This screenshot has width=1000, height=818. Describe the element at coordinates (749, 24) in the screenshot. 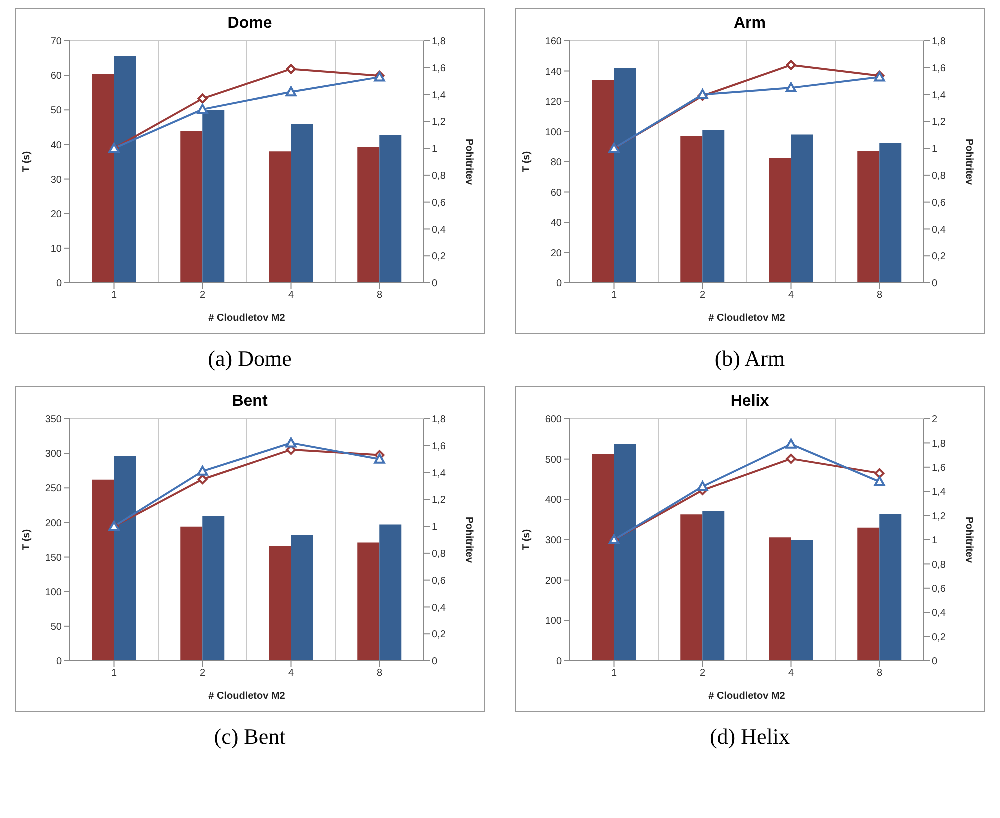

I see `chart-title: Arm` at that location.